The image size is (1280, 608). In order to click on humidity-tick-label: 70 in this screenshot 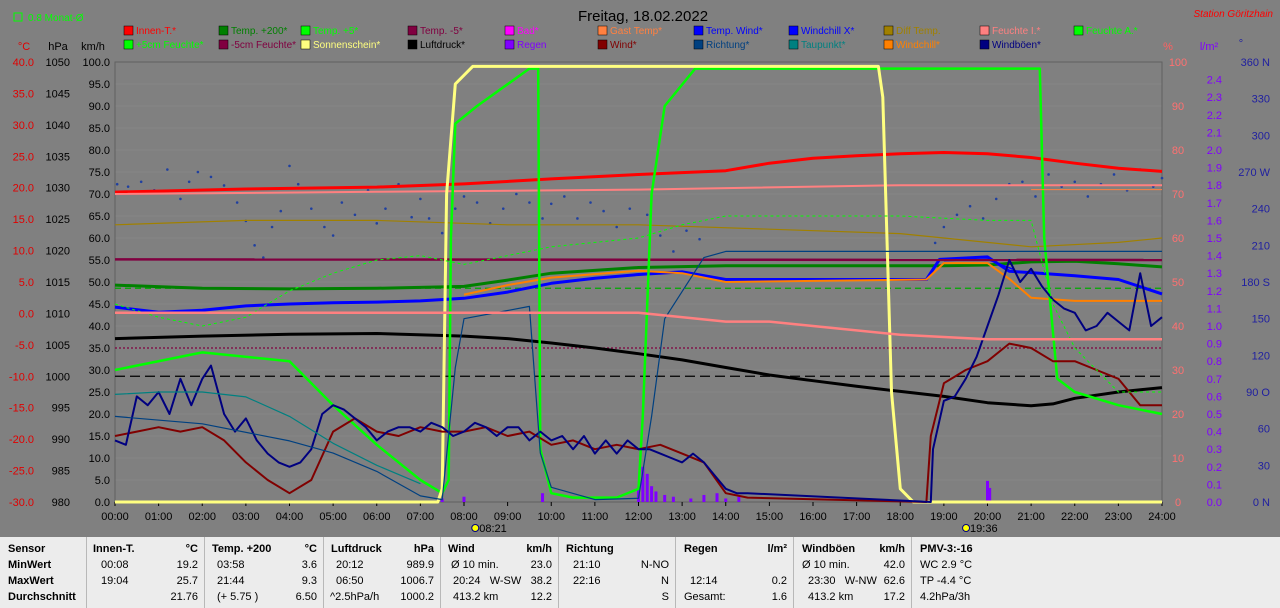, I will do `click(1178, 195)`.